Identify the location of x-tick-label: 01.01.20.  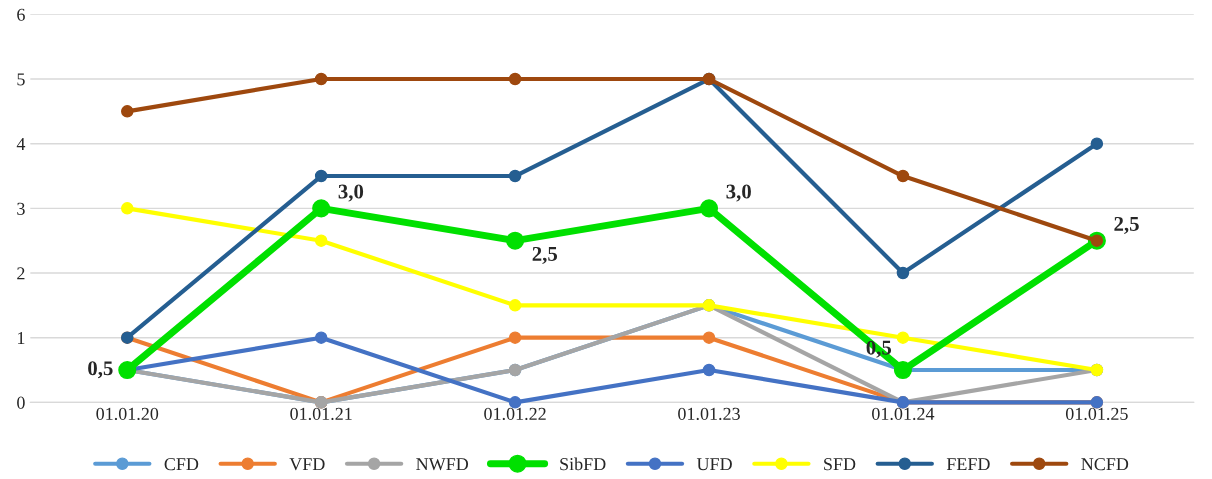
(127, 414).